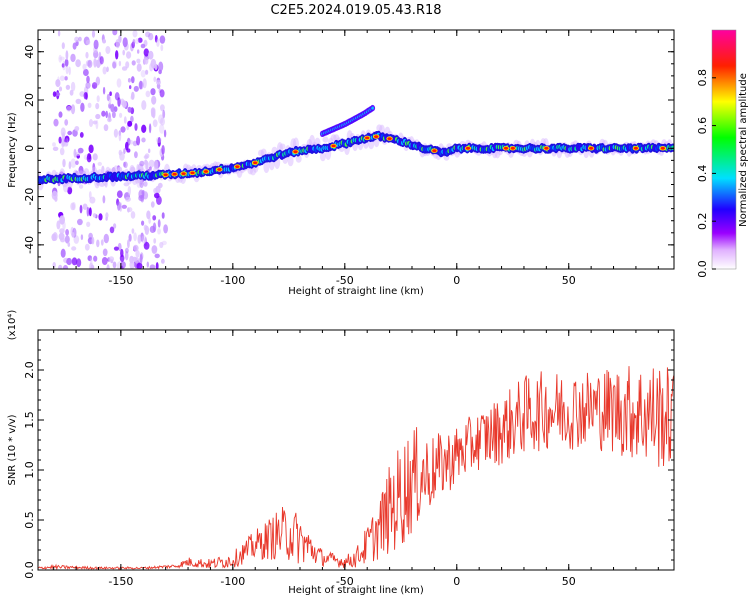 The height and width of the screenshot is (600, 750). Describe the element at coordinates (724, 149) in the screenshot. I see `colorbar-gradient` at that location.